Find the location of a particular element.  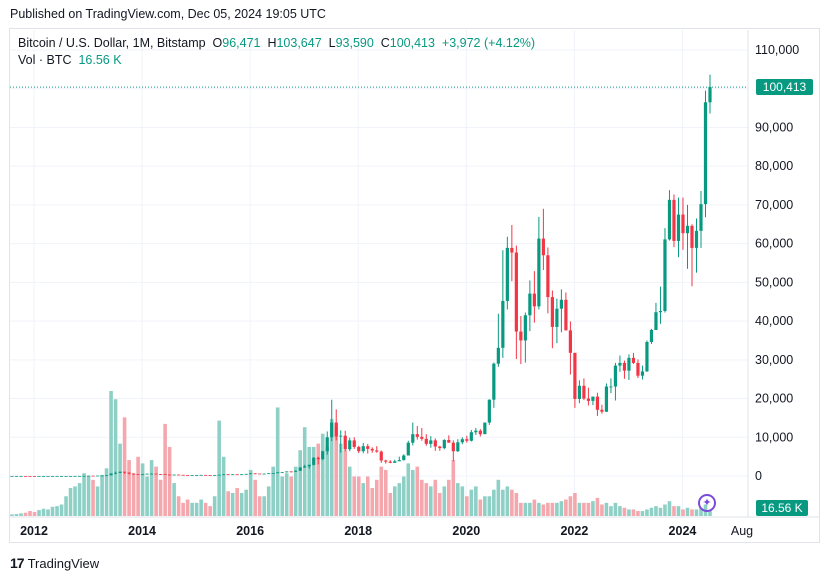

x-tick-label: 2020 is located at coordinates (466, 531).